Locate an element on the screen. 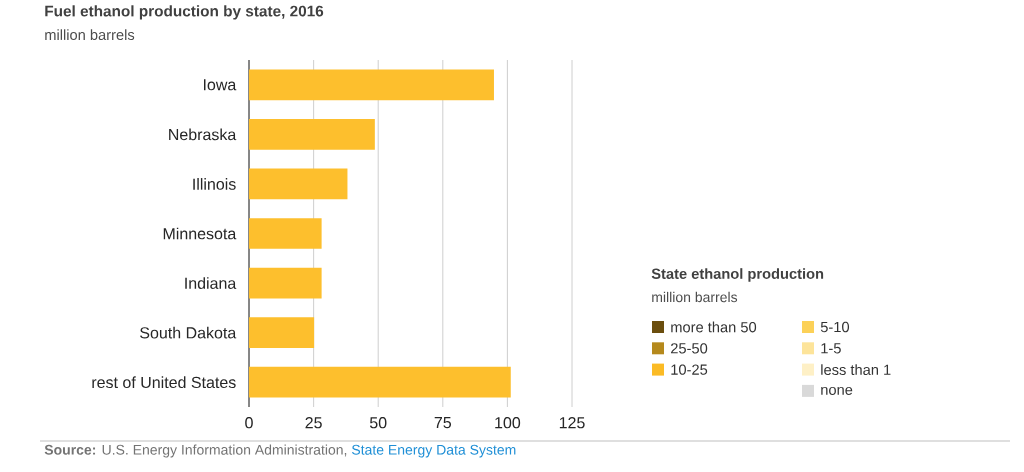 The image size is (1024, 472). chart-title: Fuel ethanol production by state, 2016 is located at coordinates (184, 12).